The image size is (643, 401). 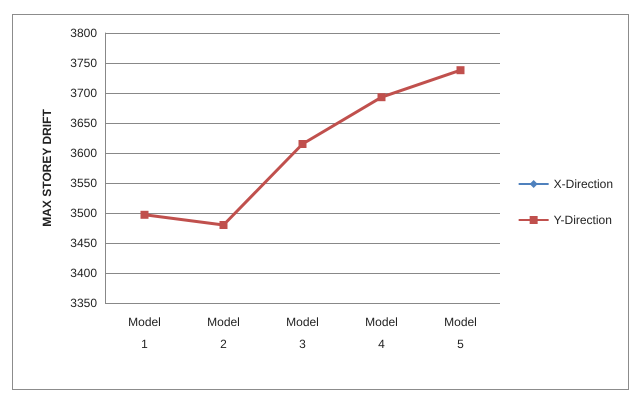 What do you see at coordinates (84, 123) in the screenshot?
I see `y-tick-label: 3650` at bounding box center [84, 123].